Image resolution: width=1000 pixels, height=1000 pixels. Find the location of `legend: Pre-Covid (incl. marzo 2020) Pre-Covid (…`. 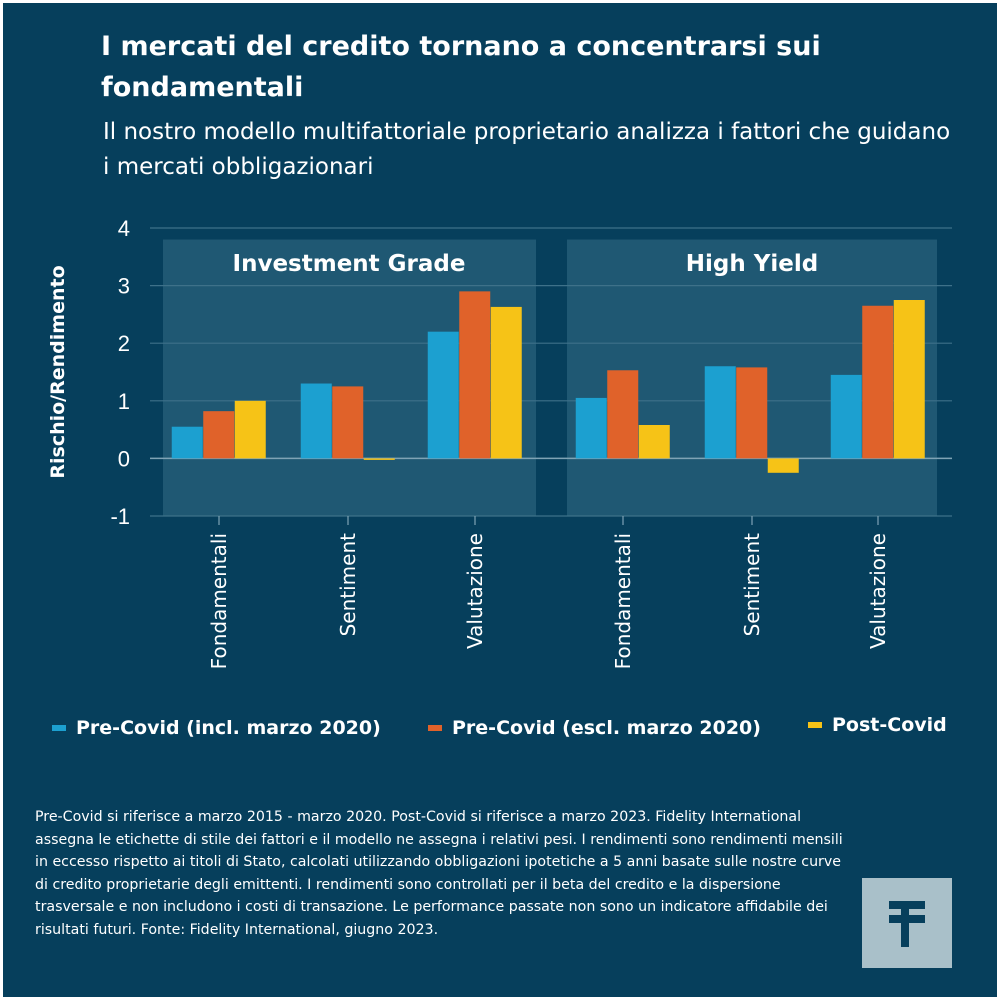

legend: Pre-Covid (incl. marzo 2020) Pre-Covid (… is located at coordinates (500, 734).